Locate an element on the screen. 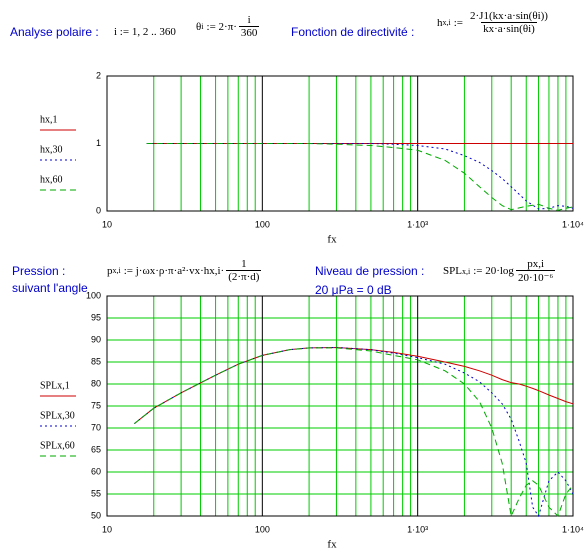  formula-text: px,i is located at coordinates (535, 264).